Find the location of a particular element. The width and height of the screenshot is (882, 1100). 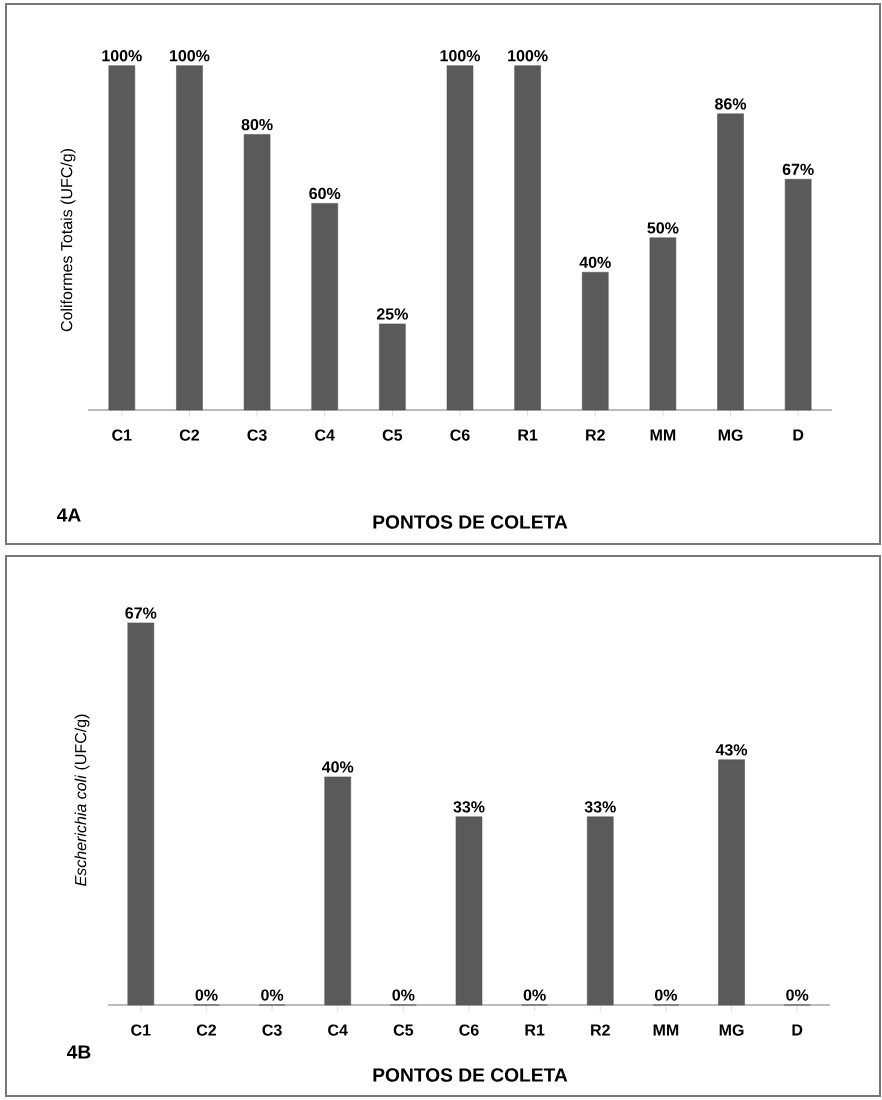

data-label: 25% is located at coordinates (392, 314).